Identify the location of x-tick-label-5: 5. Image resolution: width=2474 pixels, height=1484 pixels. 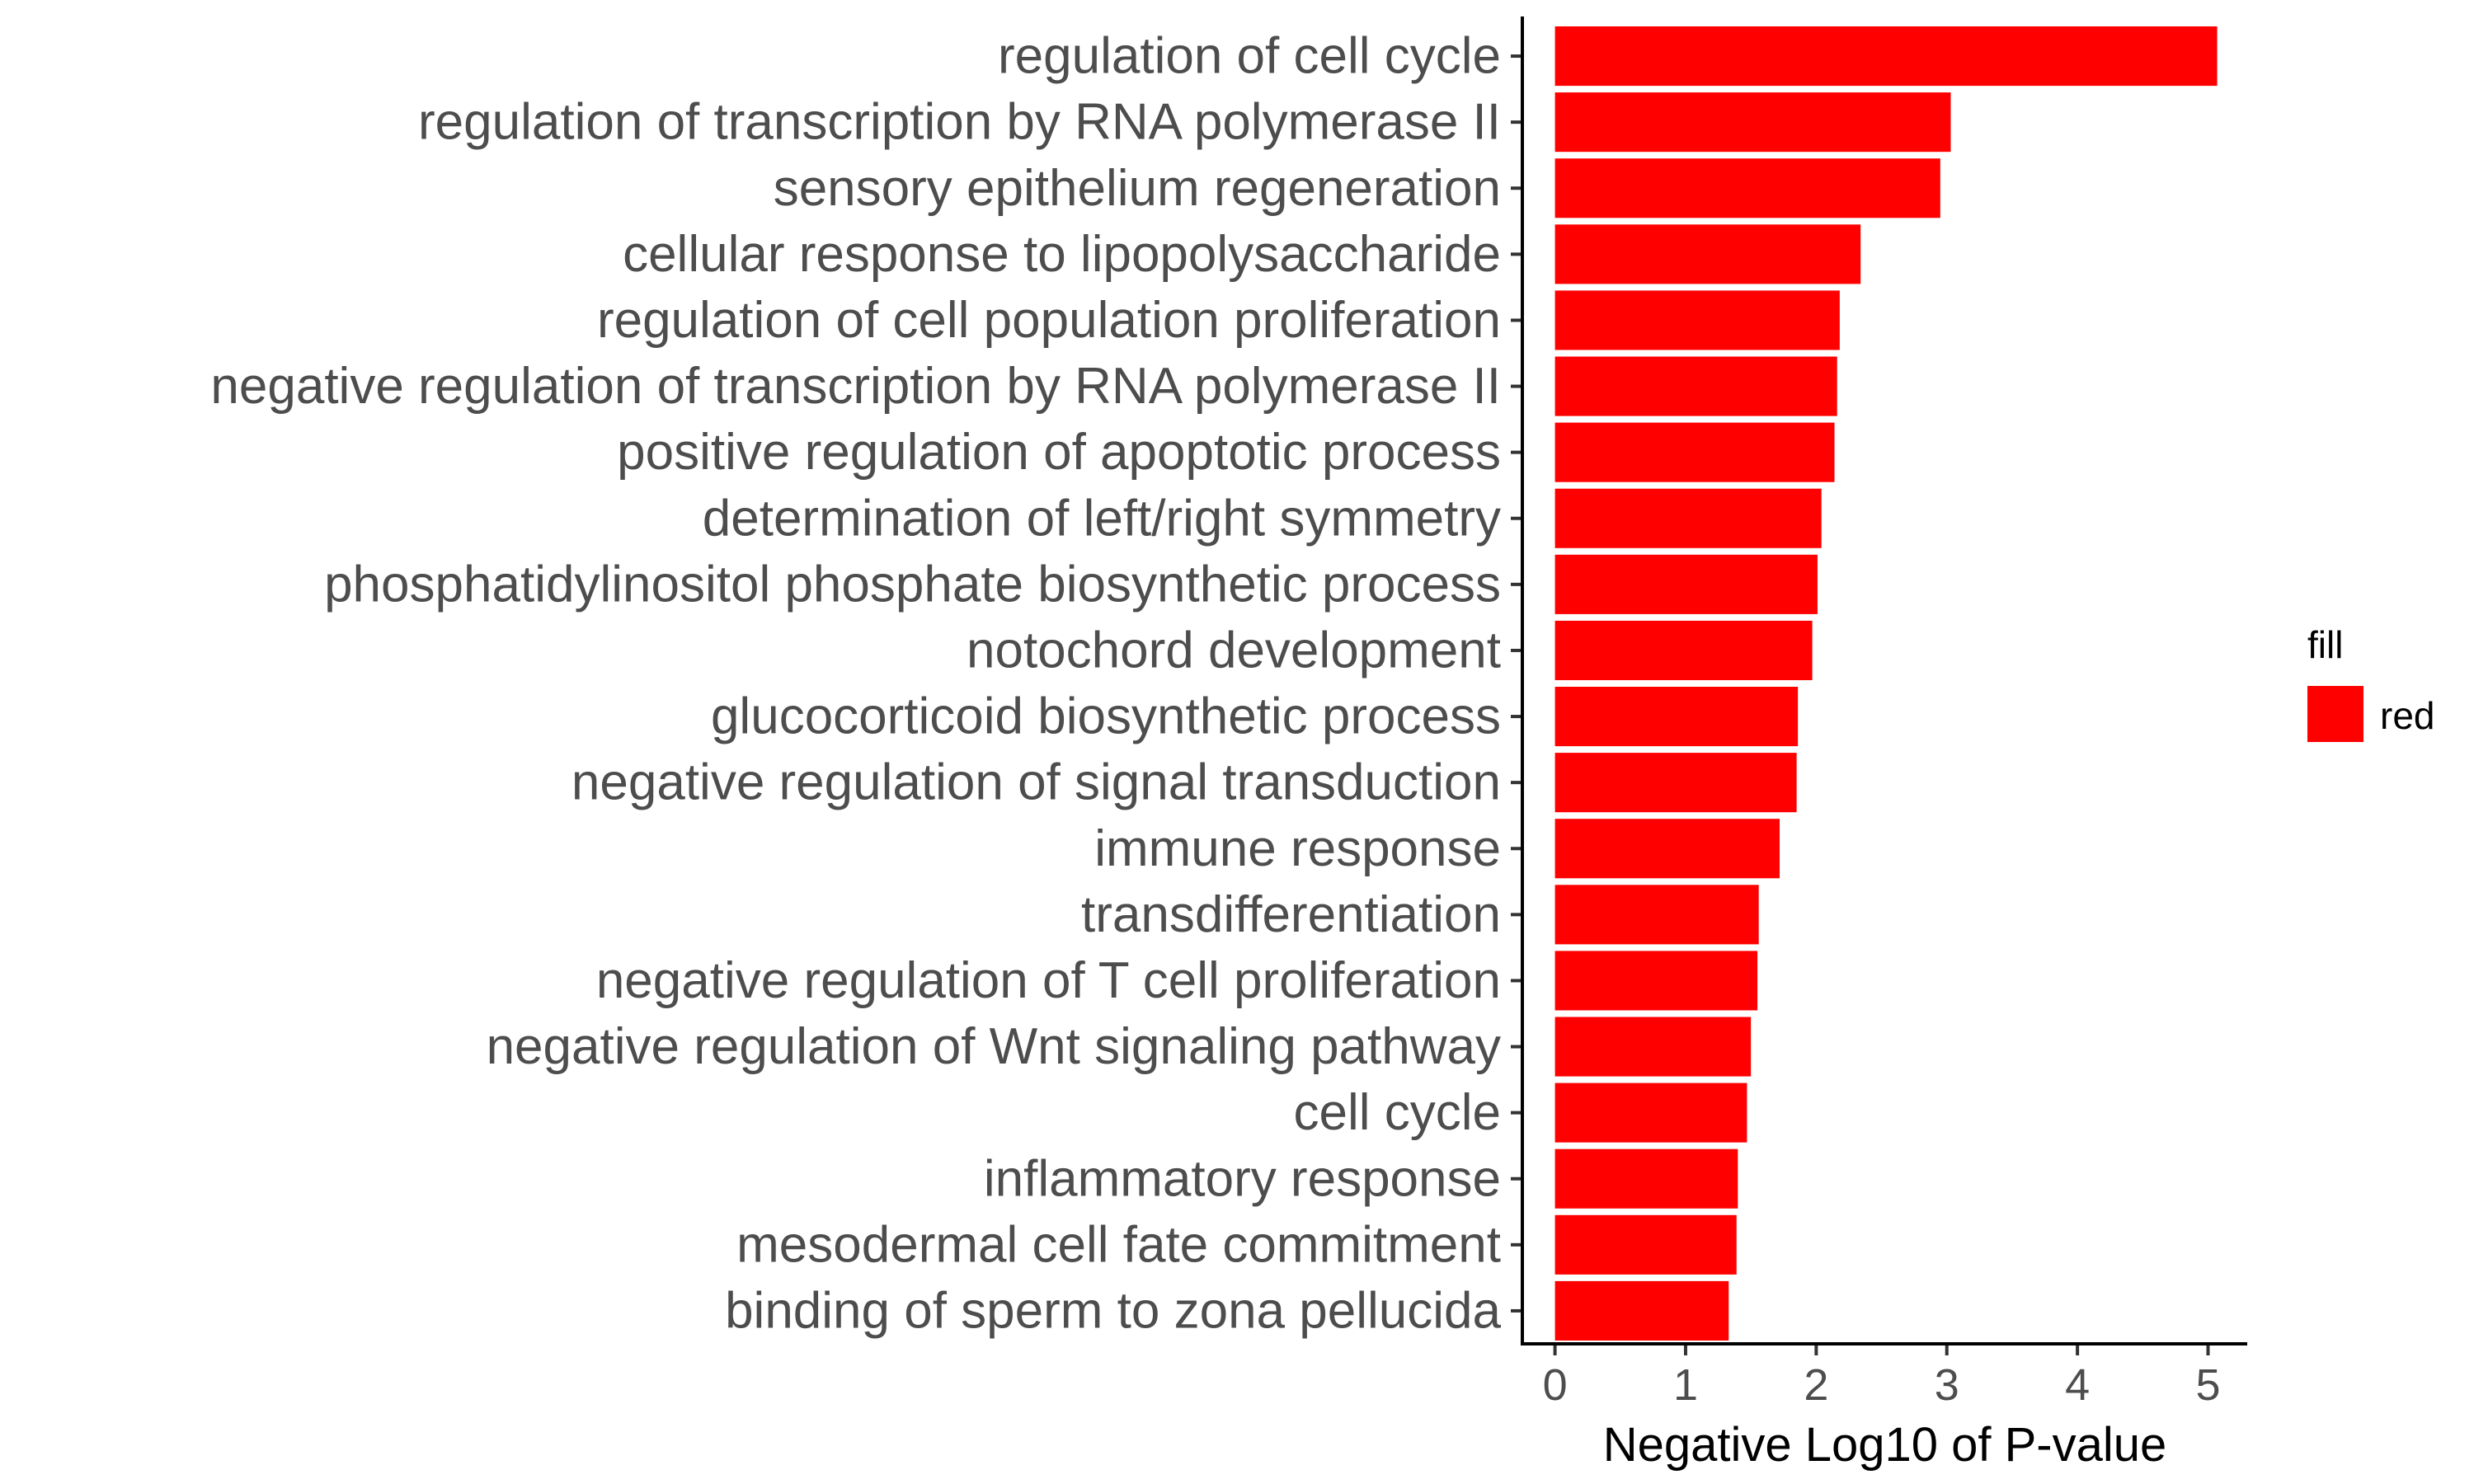
(2207, 1385).